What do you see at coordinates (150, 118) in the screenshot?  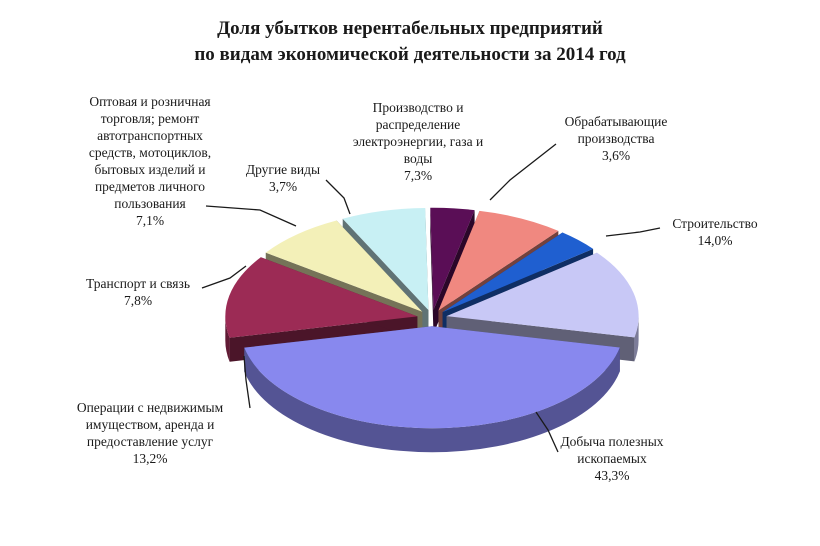 I see `slice-label-line: торговля; ремонт` at bounding box center [150, 118].